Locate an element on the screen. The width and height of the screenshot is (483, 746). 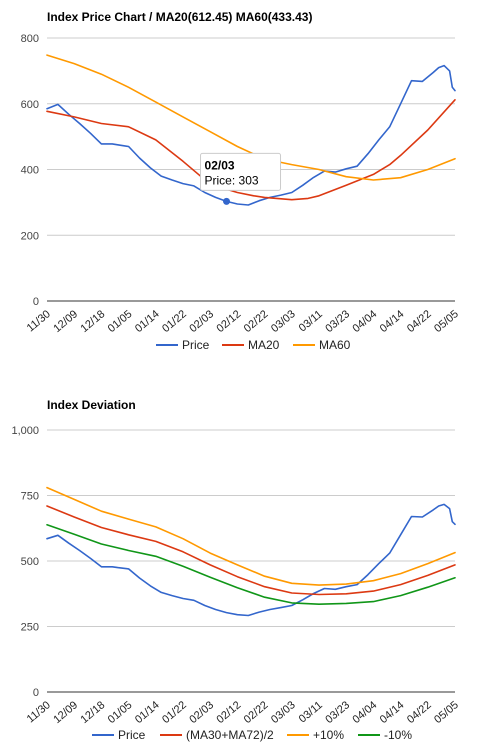
y-tick-label: 800 is located at coordinates (30, 39).